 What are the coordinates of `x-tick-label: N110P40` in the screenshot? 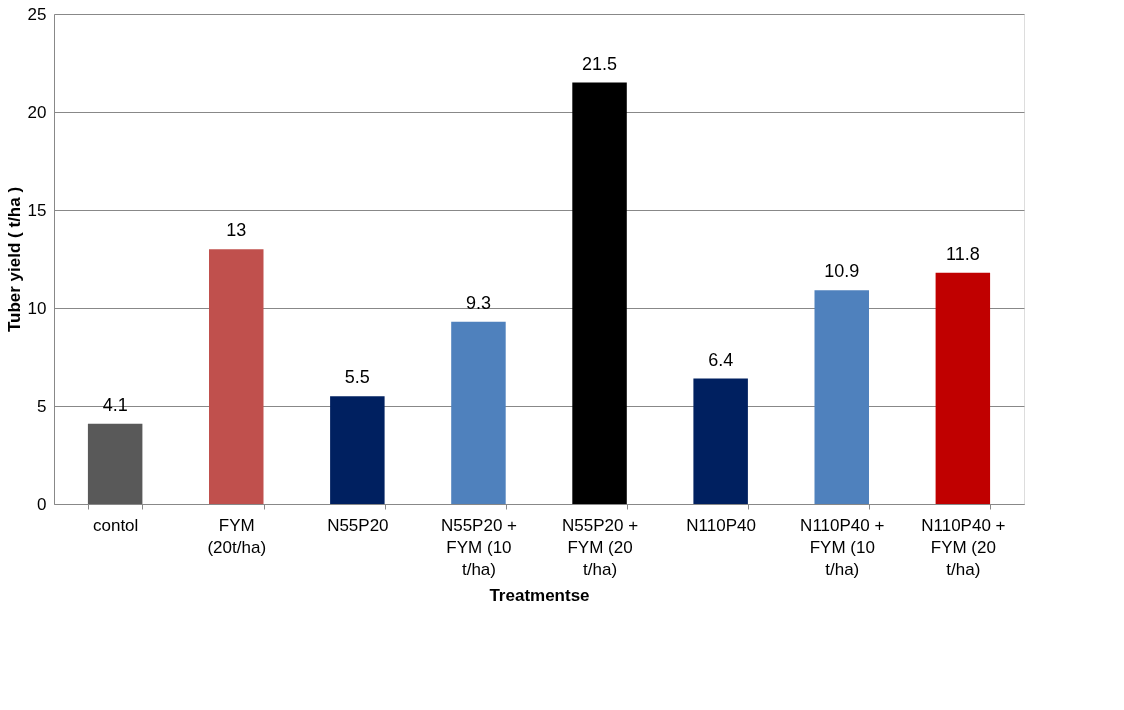 It's located at (721, 525).